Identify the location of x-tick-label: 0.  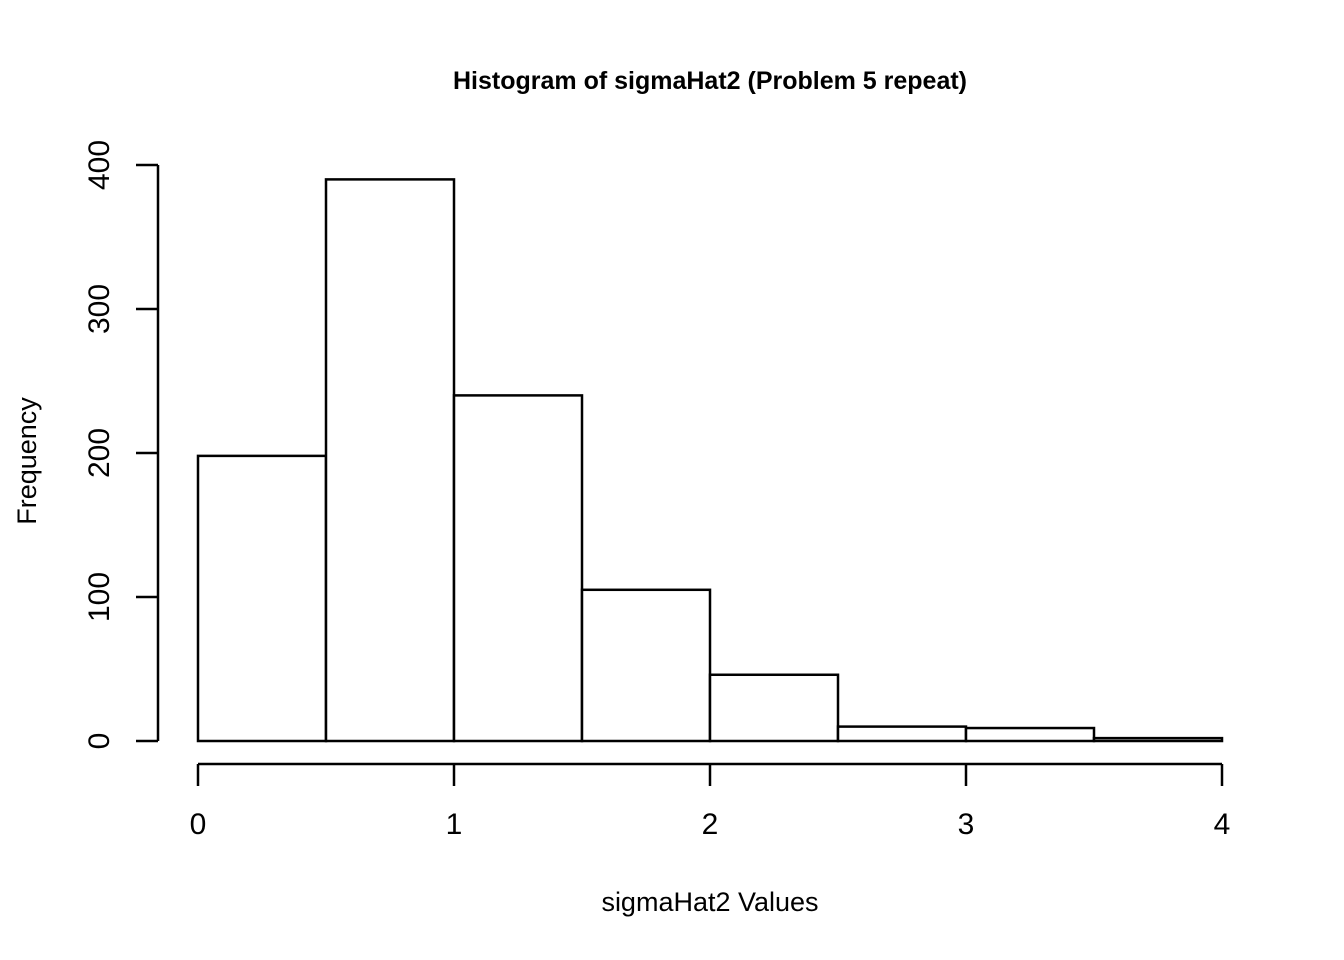
(198, 824).